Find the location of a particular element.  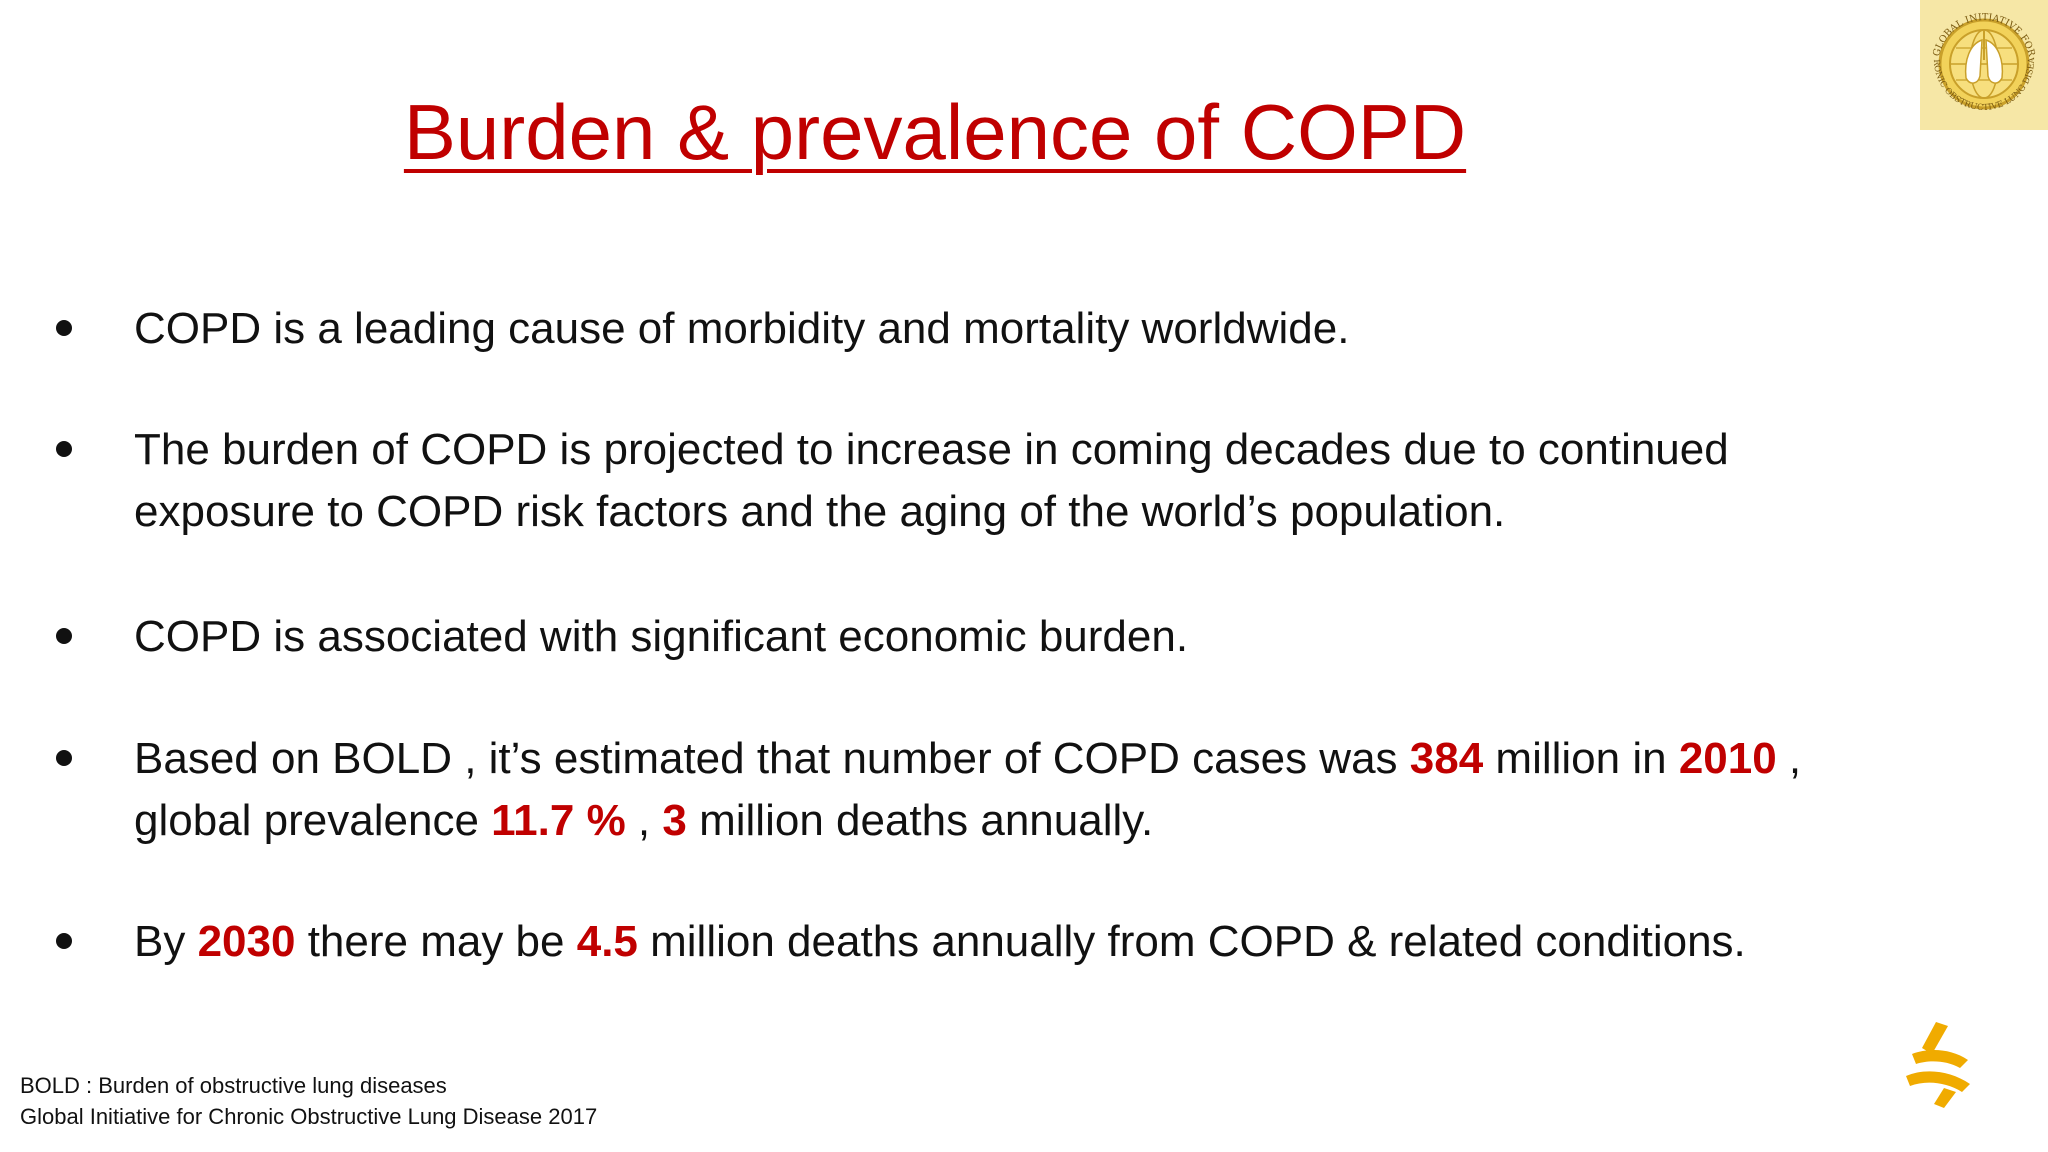

highlight-value: 11.7 % is located at coordinates (558, 820).